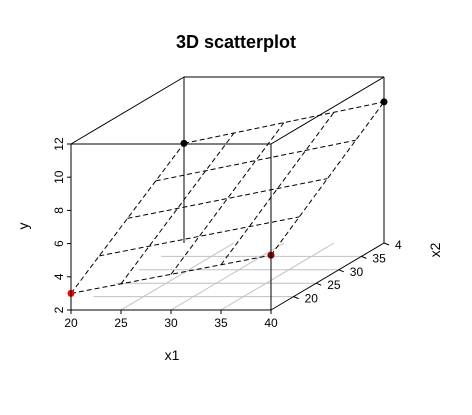 The width and height of the screenshot is (472, 415). Describe the element at coordinates (71, 323) in the screenshot. I see `x1-tick-label: 20` at that location.